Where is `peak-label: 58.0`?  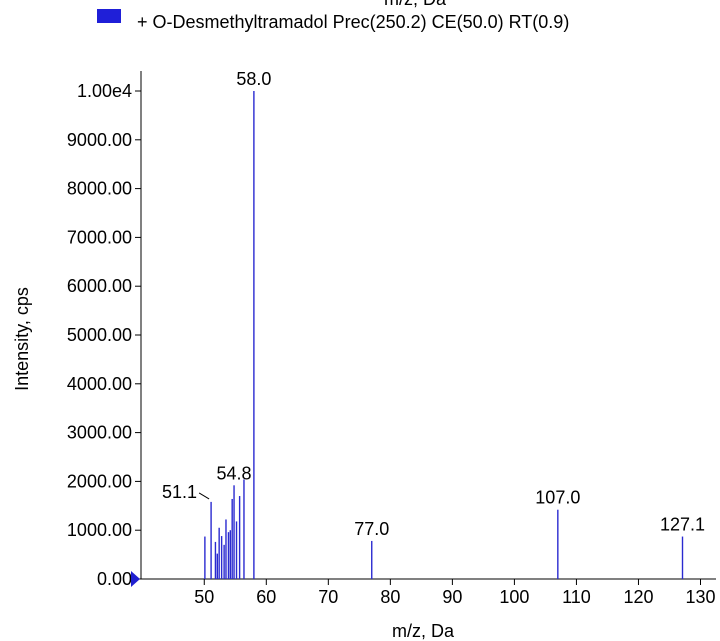
peak-label: 58.0 is located at coordinates (253, 79).